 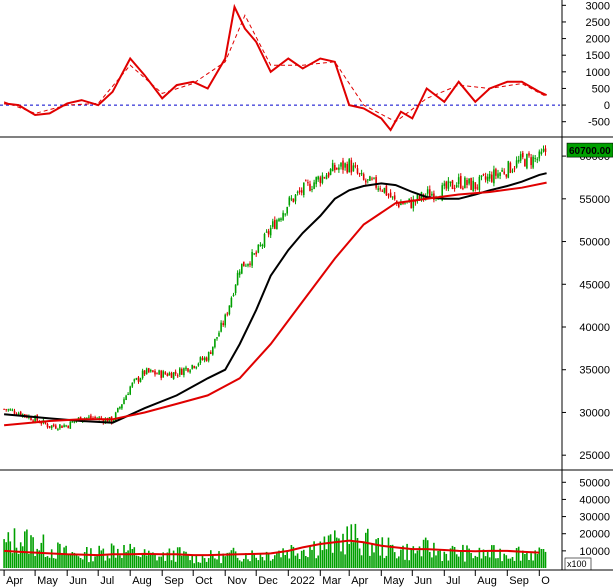 I want to click on x-axis-month-label: May, so click(x=393, y=581).